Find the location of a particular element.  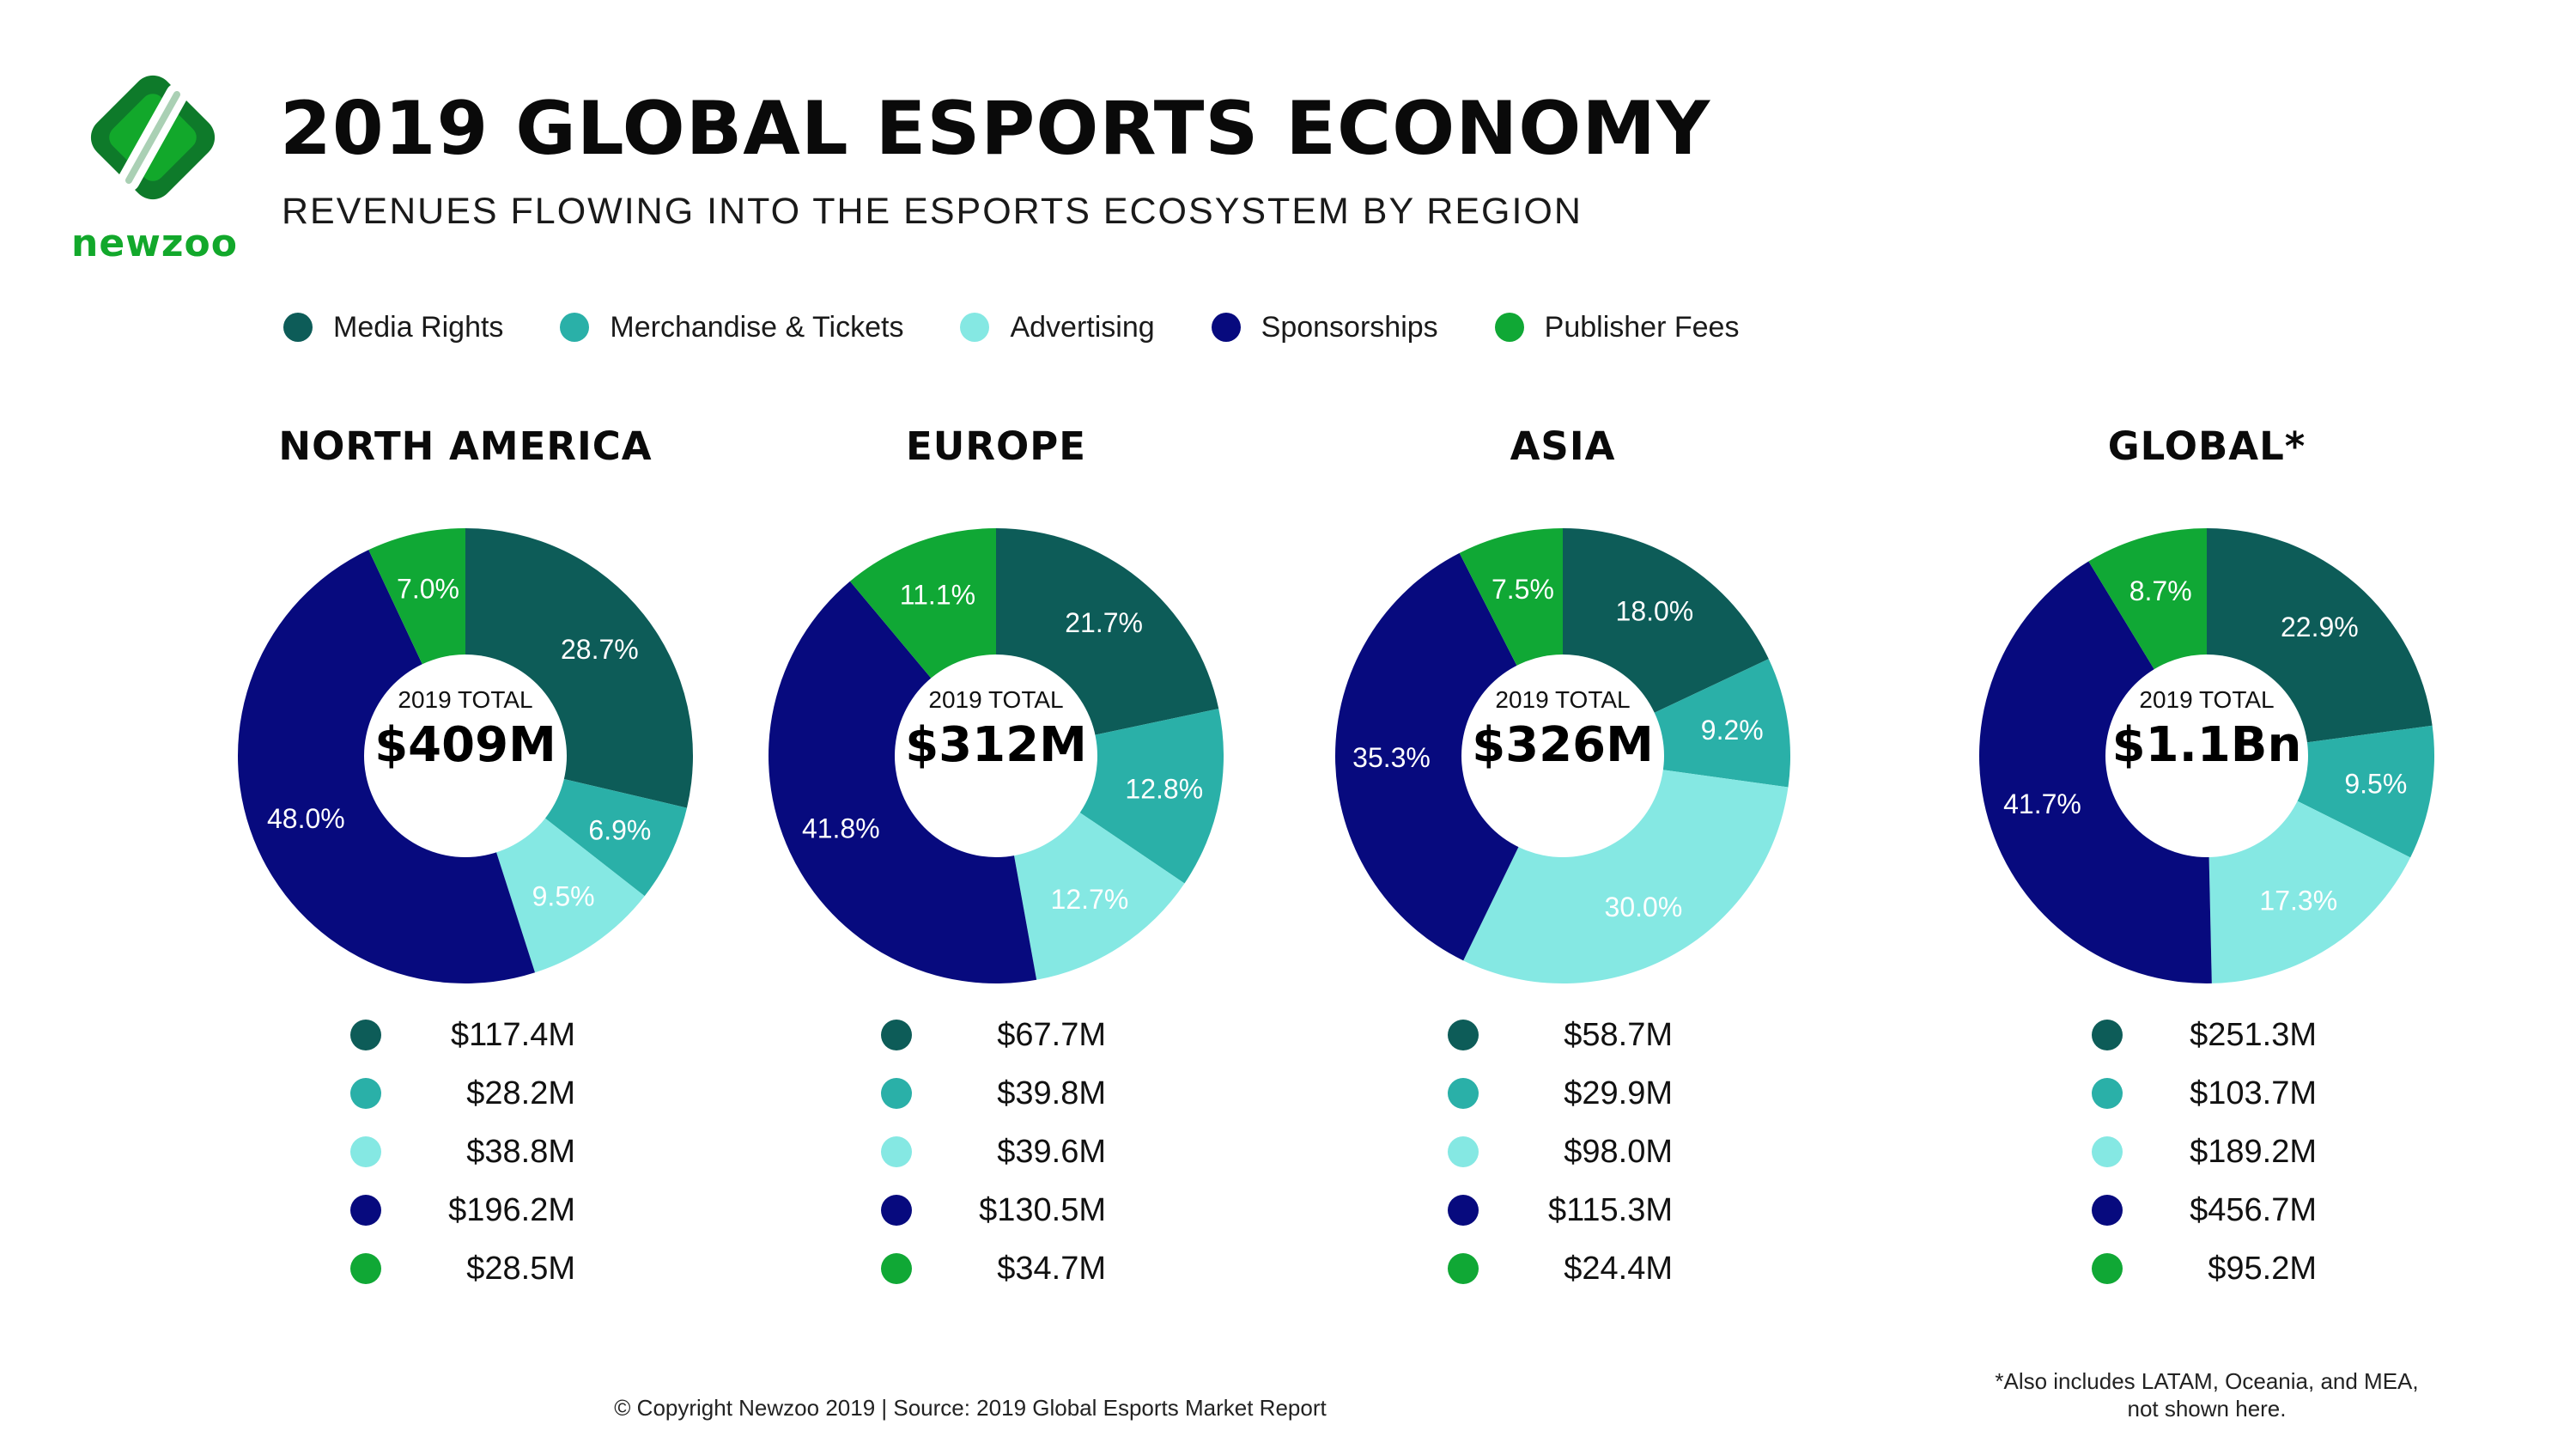

revenue-value: $98.0M is located at coordinates (1619, 1152).